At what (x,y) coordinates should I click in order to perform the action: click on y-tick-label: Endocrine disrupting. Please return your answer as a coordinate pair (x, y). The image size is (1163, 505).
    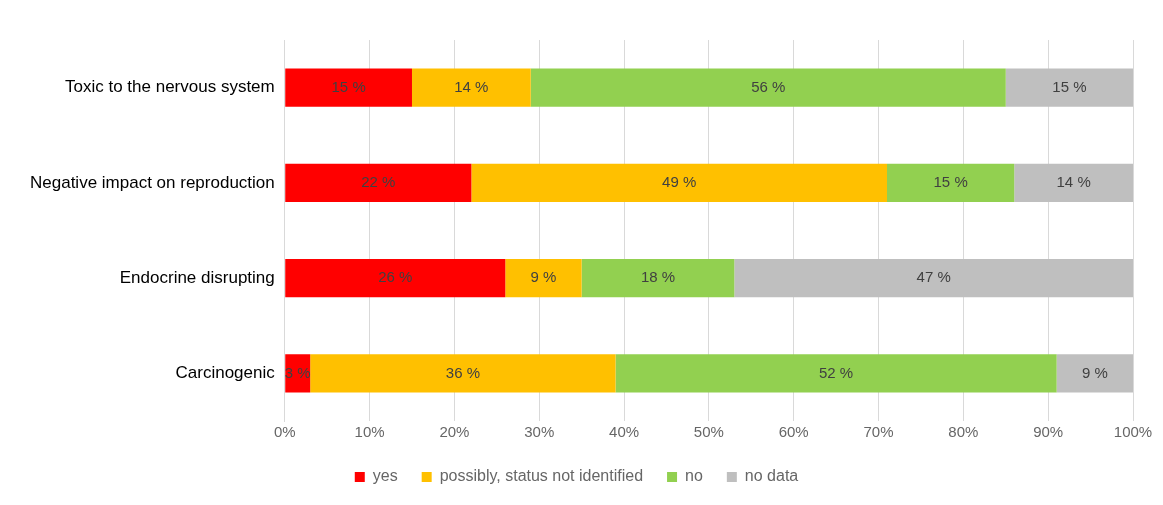
    Looking at the image, I should click on (197, 277).